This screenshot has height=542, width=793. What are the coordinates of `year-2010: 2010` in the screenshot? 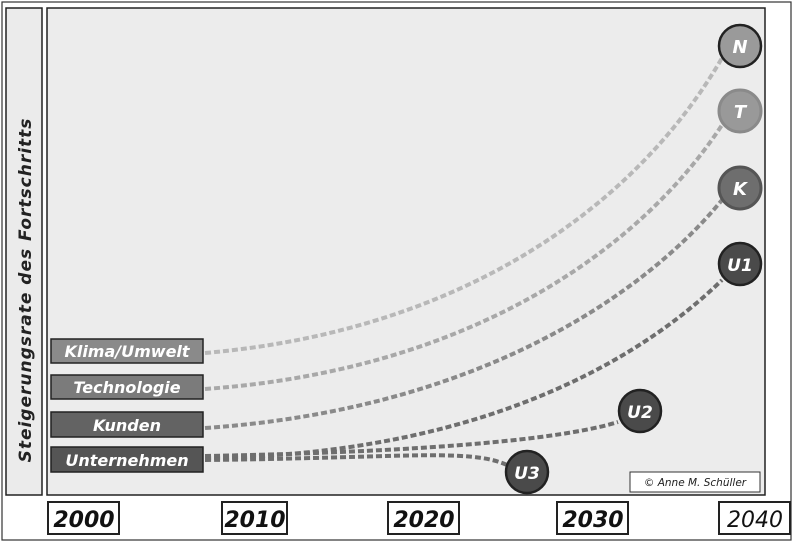 It's located at (254, 518).